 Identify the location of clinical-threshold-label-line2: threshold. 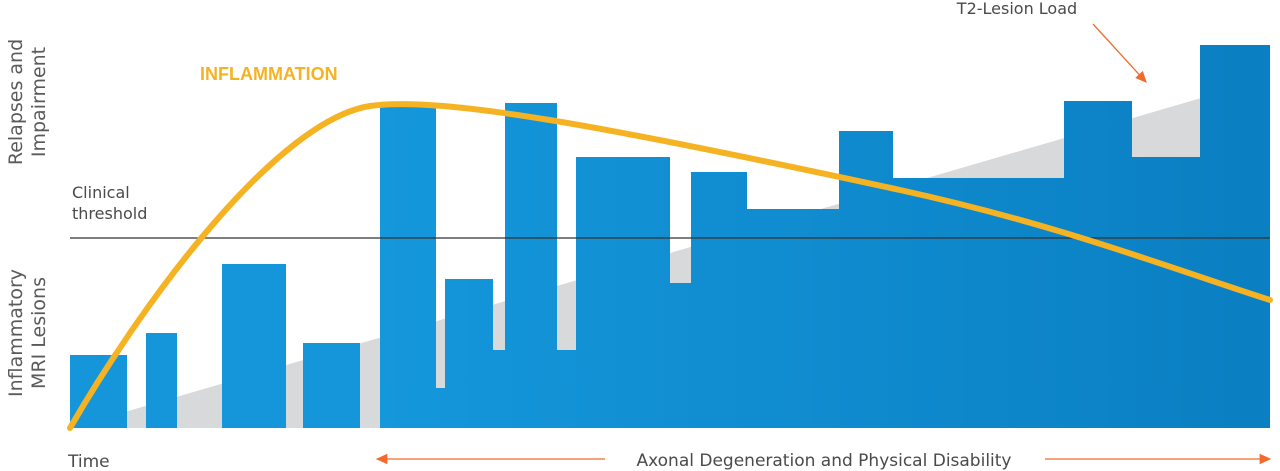
(109, 213).